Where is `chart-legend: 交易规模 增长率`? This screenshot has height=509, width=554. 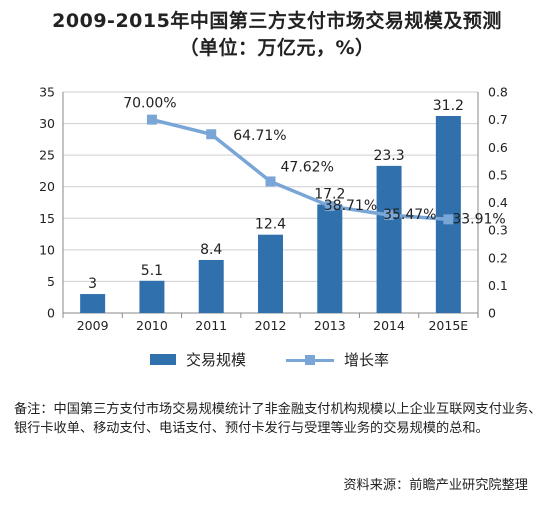 chart-legend: 交易规模 增长率 is located at coordinates (289, 359).